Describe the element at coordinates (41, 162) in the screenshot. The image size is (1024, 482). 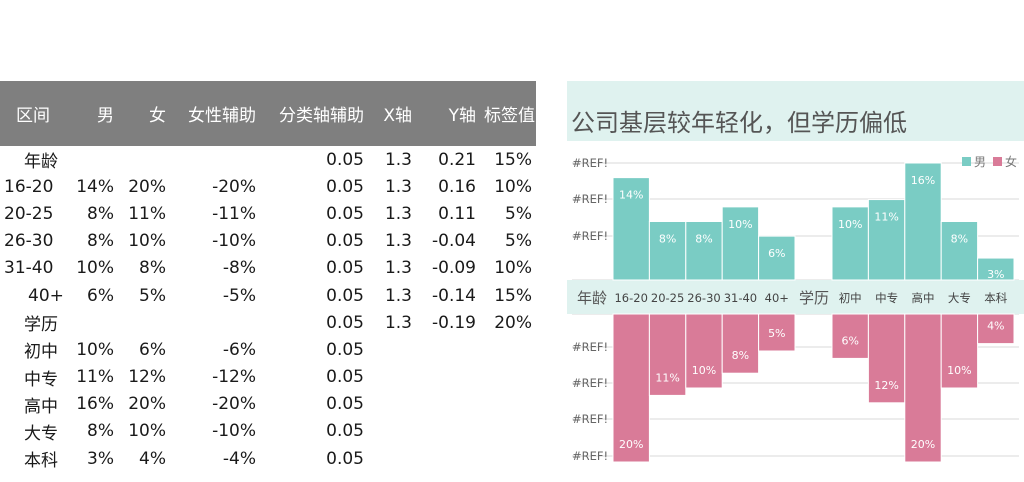
I see `cell-interval: 年龄` at that location.